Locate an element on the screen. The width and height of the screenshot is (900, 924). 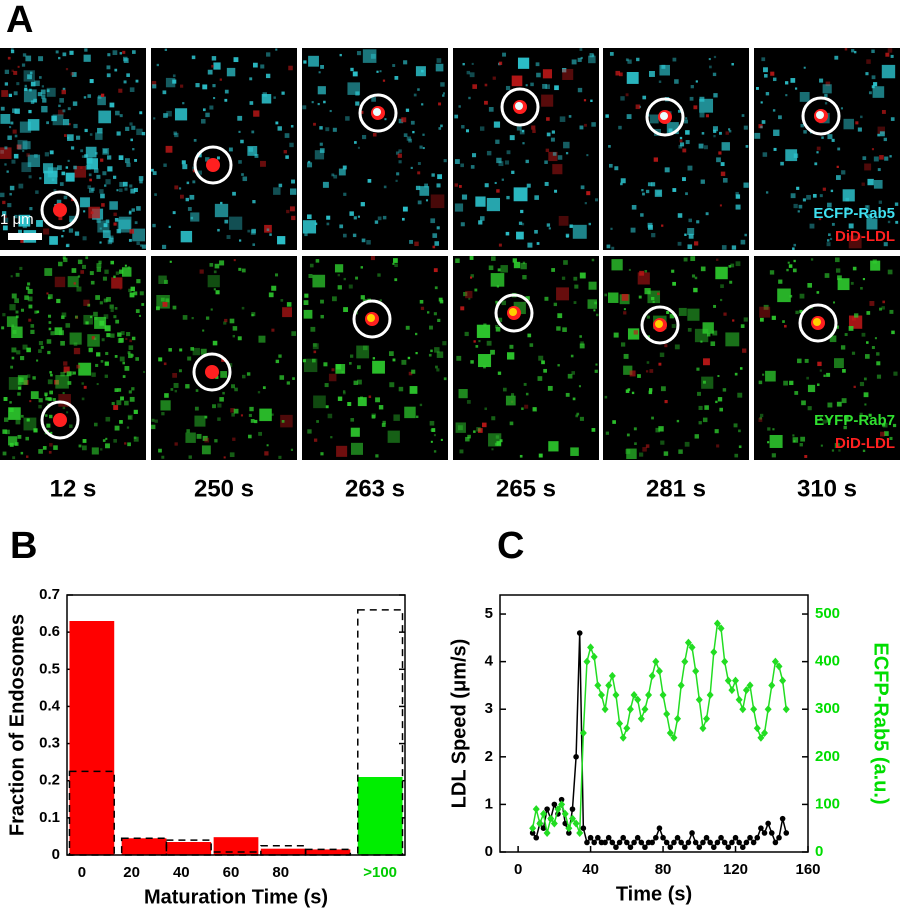
channel-label: ECFP-Rab5 is located at coordinates (854, 213).